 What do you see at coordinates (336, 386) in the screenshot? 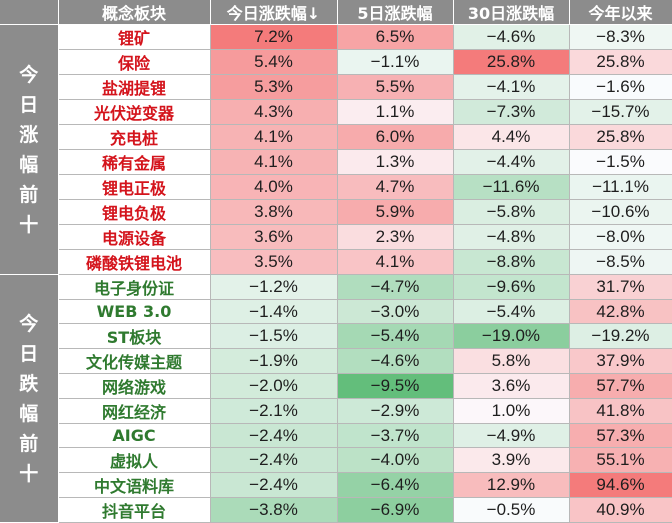
I see `table-row: 网络游戏 −2.0% −9.5% 3.6% 57.7%` at bounding box center [336, 386].